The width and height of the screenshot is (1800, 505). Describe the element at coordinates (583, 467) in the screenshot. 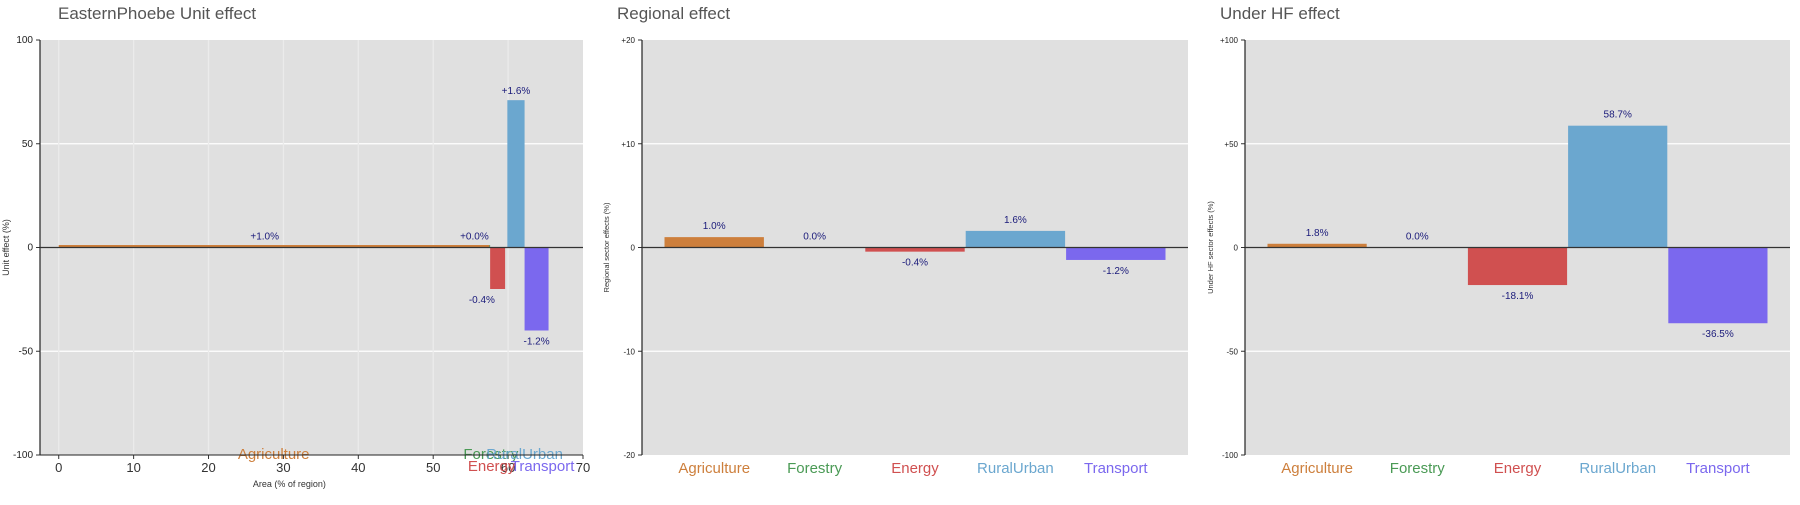

I see `panel1-x-tick-label: 70` at that location.